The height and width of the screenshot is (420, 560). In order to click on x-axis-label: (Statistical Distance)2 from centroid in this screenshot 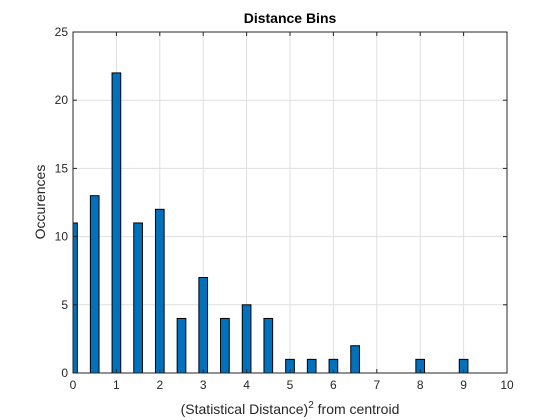, I will do `click(290, 408)`.